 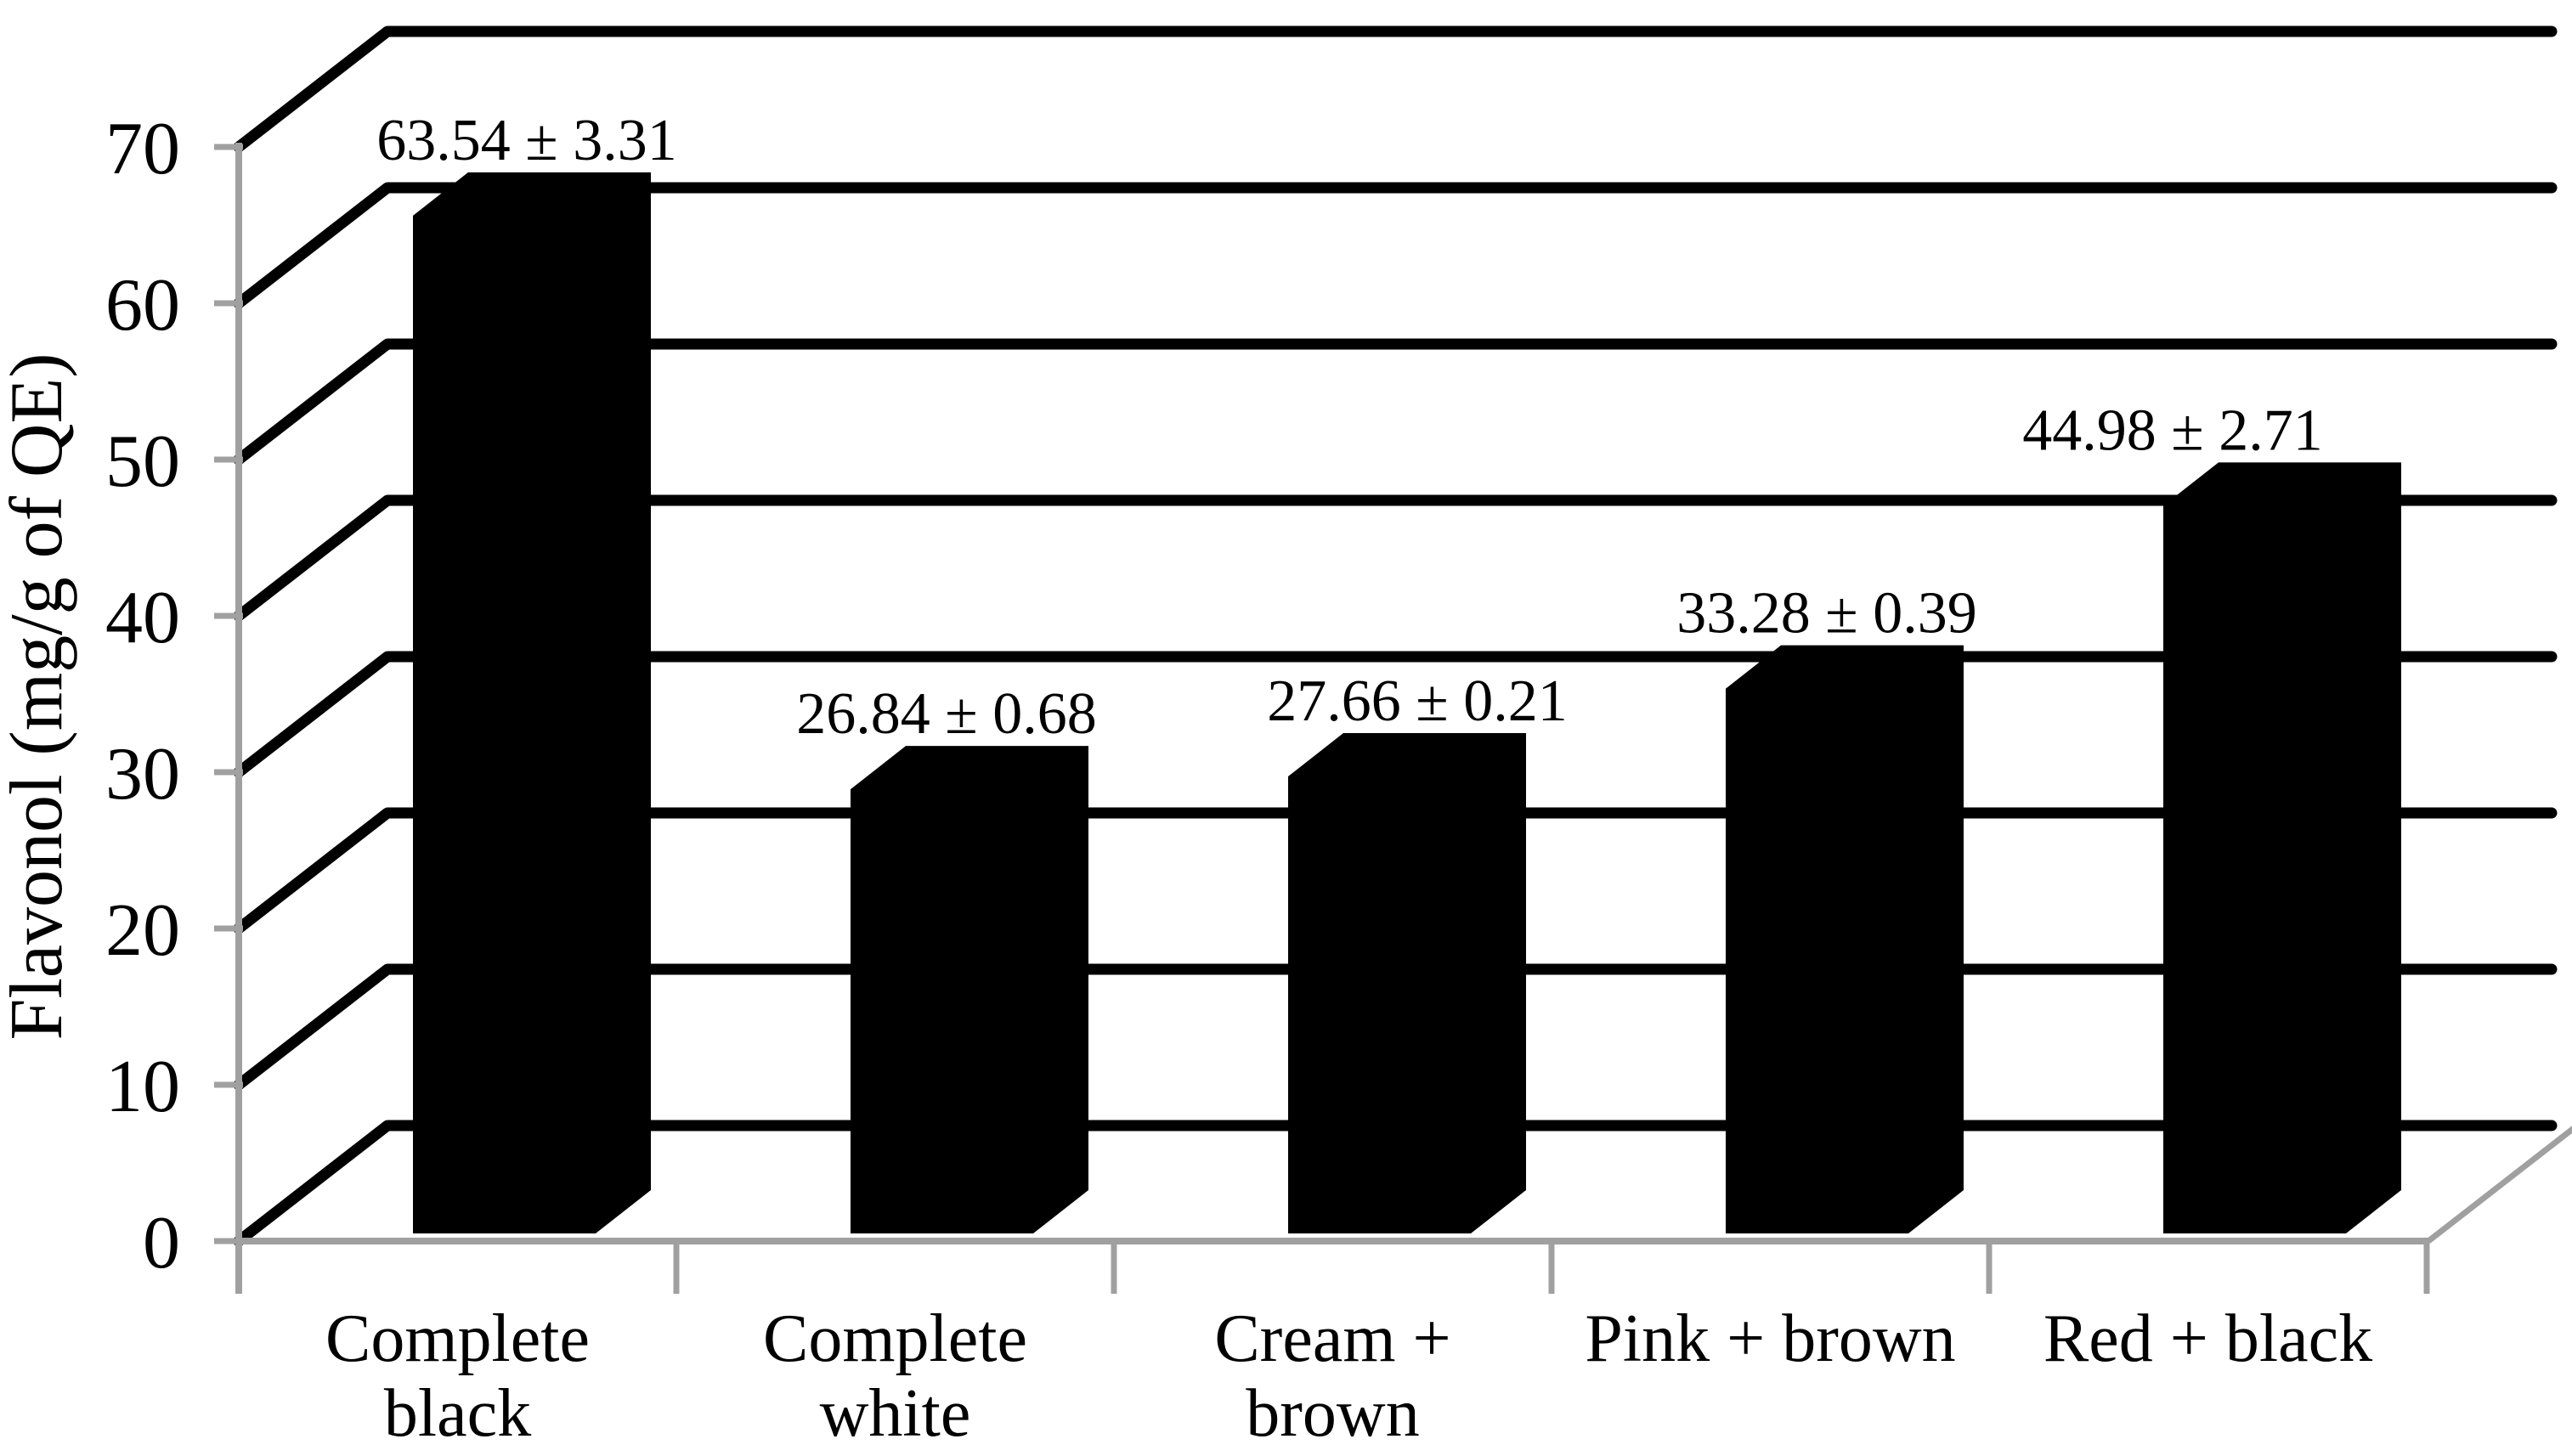 I want to click on y-tick-label-50: 50, so click(x=142, y=462).